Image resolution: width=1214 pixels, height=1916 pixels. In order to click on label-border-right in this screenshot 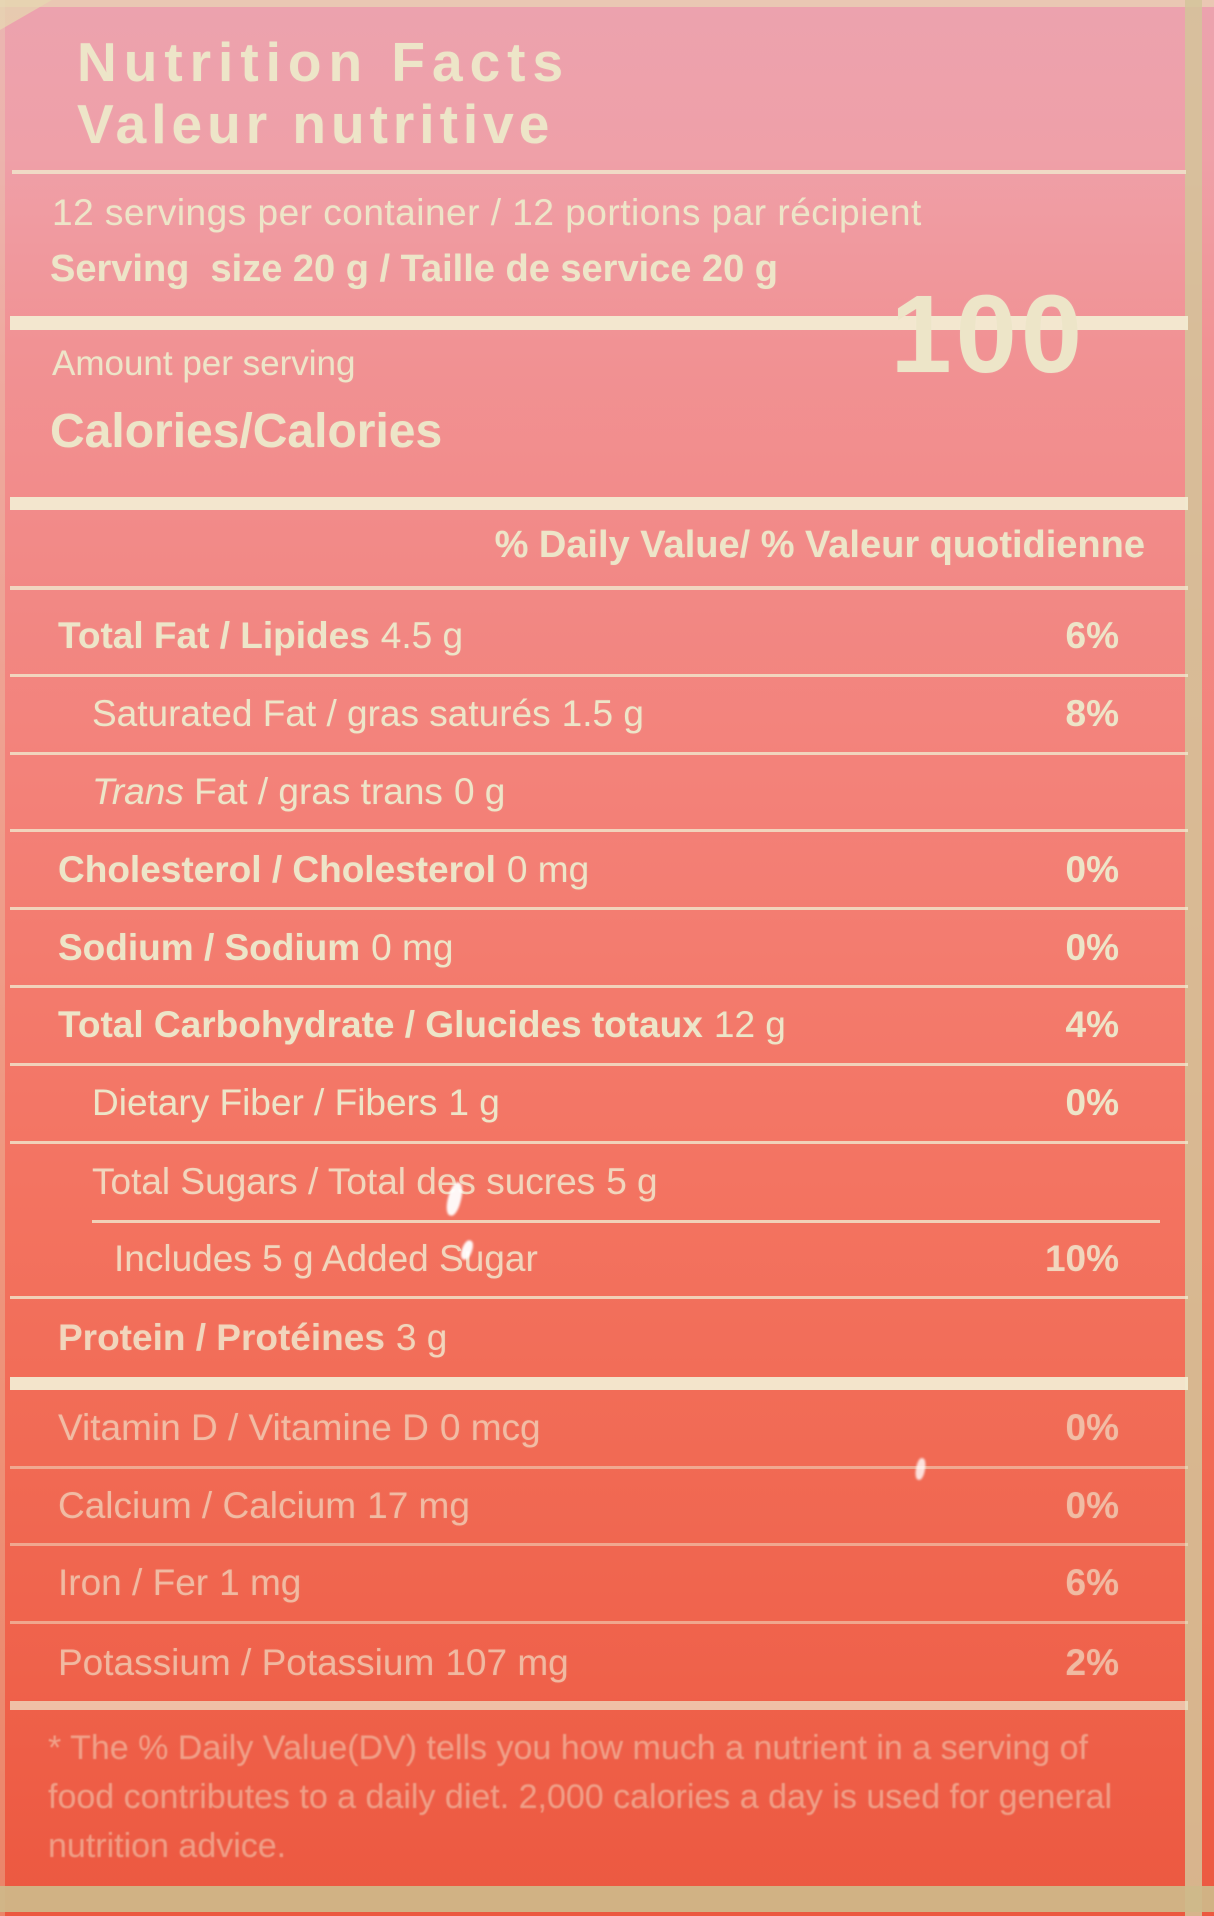, I will do `click(1193, 958)`.